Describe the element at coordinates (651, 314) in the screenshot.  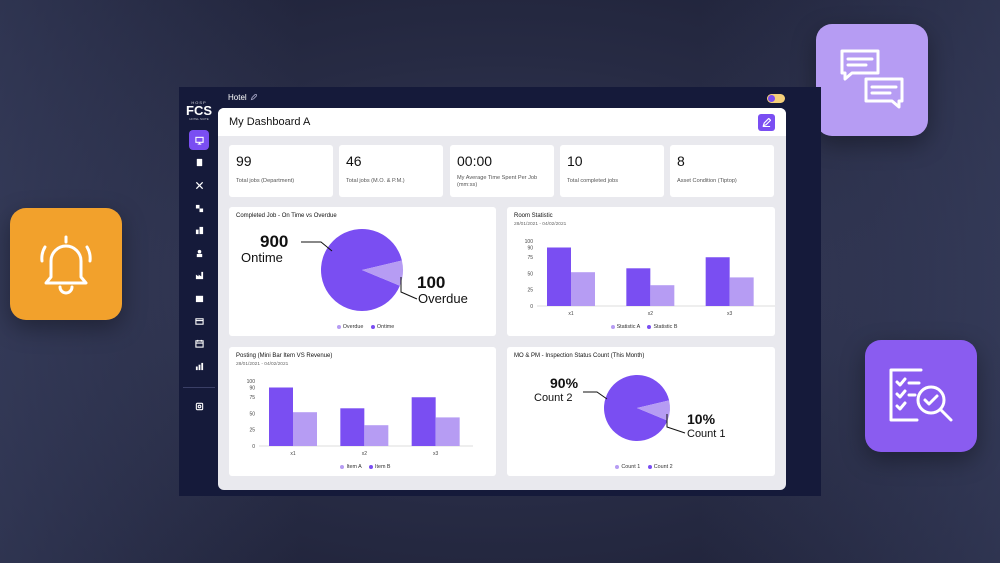
I see `room-x-tick: x2` at that location.